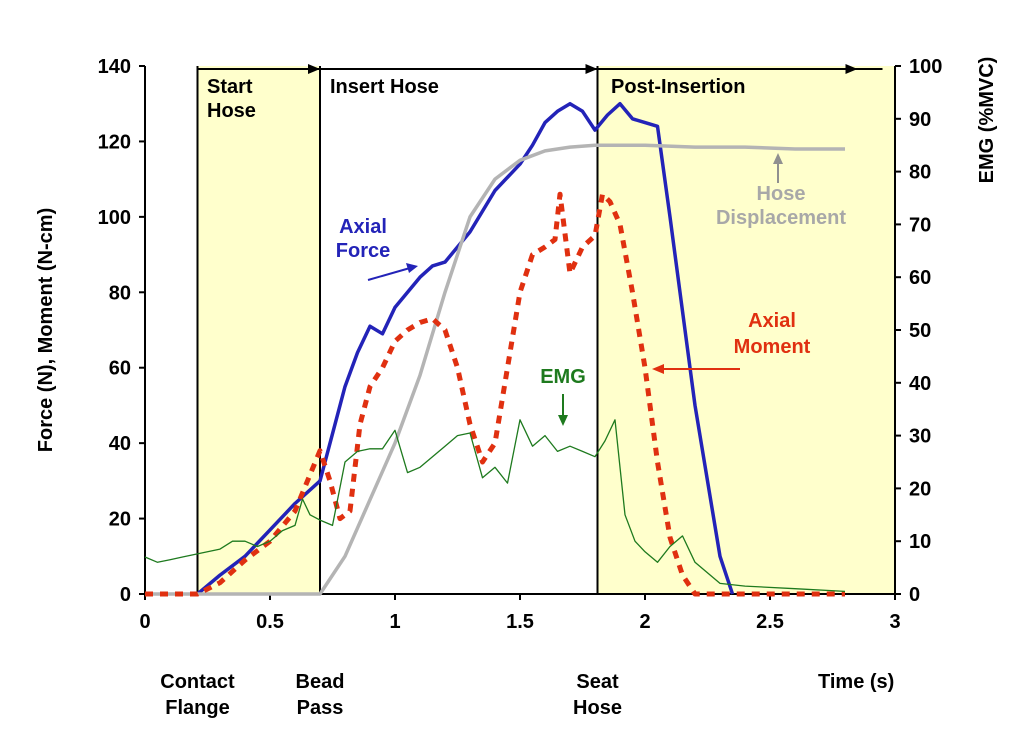 The height and width of the screenshot is (738, 1022). Describe the element at coordinates (114, 67) in the screenshot. I see `y-left-tick-label: 140` at that location.